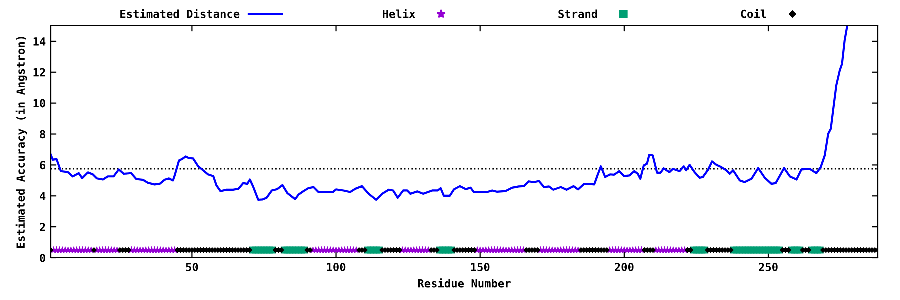  What do you see at coordinates (43, 134) in the screenshot?
I see `y-tick-label: 8` at bounding box center [43, 134].